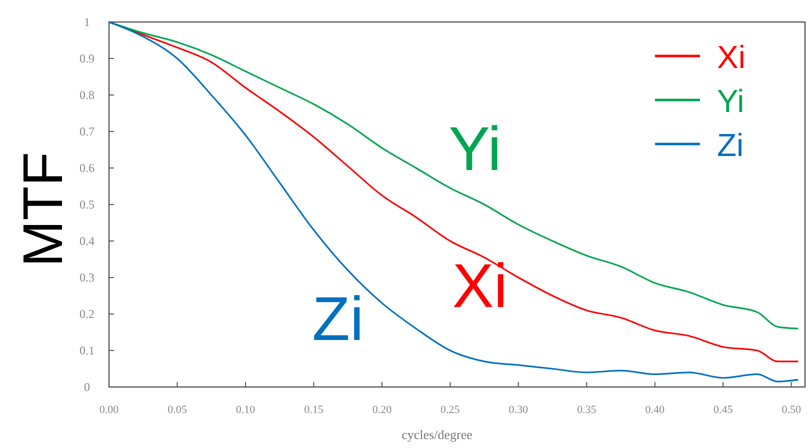  What do you see at coordinates (730, 145) in the screenshot?
I see `legend-label: Zi` at bounding box center [730, 145].